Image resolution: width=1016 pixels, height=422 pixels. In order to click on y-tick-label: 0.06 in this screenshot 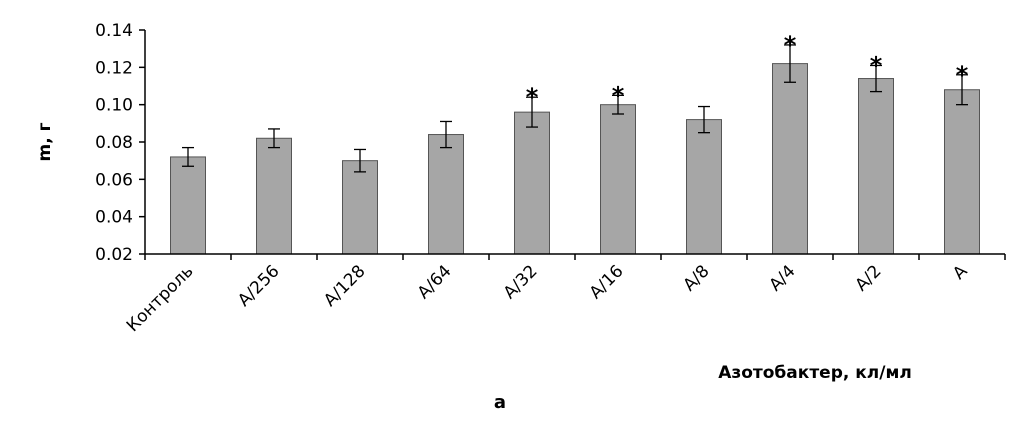, I will do `click(114, 180)`.